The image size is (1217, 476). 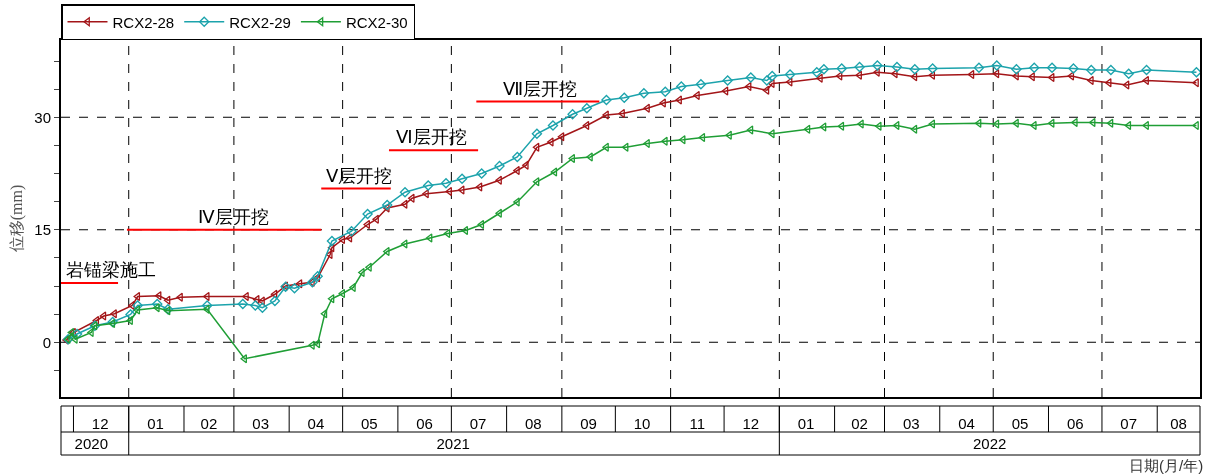 I want to click on x2-tick-label: 2022, so click(x=989, y=443).